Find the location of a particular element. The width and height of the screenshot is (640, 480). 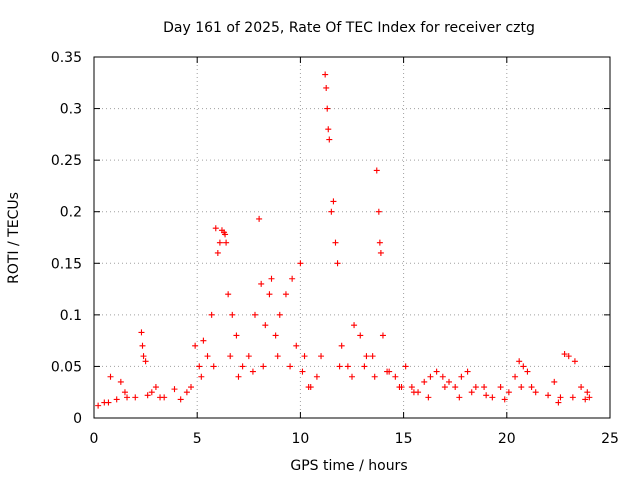

y-tick-label: 0.2 is located at coordinates (71, 213).